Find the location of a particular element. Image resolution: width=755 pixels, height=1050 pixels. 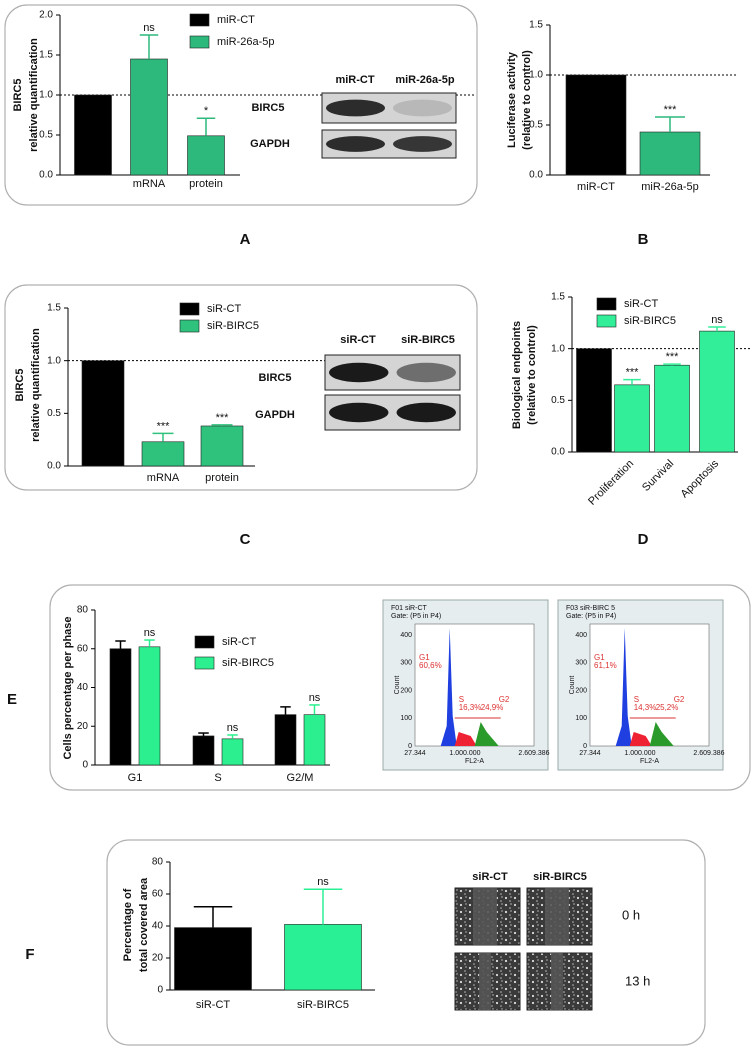

x-tick-label: Apoptosis is located at coordinates (700, 478).